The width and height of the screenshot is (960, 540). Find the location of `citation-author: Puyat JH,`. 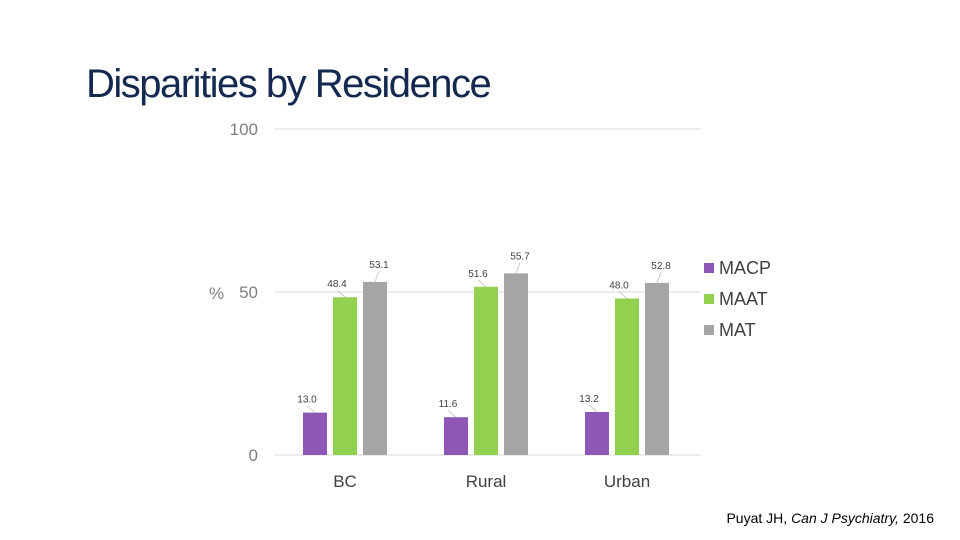

citation-author: Puyat JH, is located at coordinates (759, 518).